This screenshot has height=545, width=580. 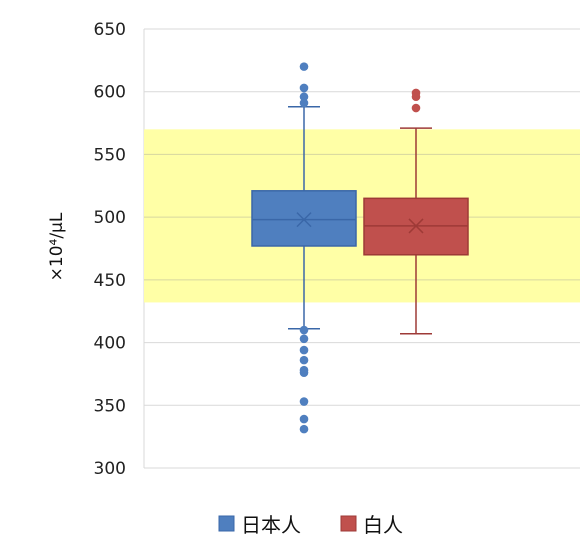 What do you see at coordinates (110, 30) in the screenshot?
I see `y-tick-label: 650` at bounding box center [110, 30].